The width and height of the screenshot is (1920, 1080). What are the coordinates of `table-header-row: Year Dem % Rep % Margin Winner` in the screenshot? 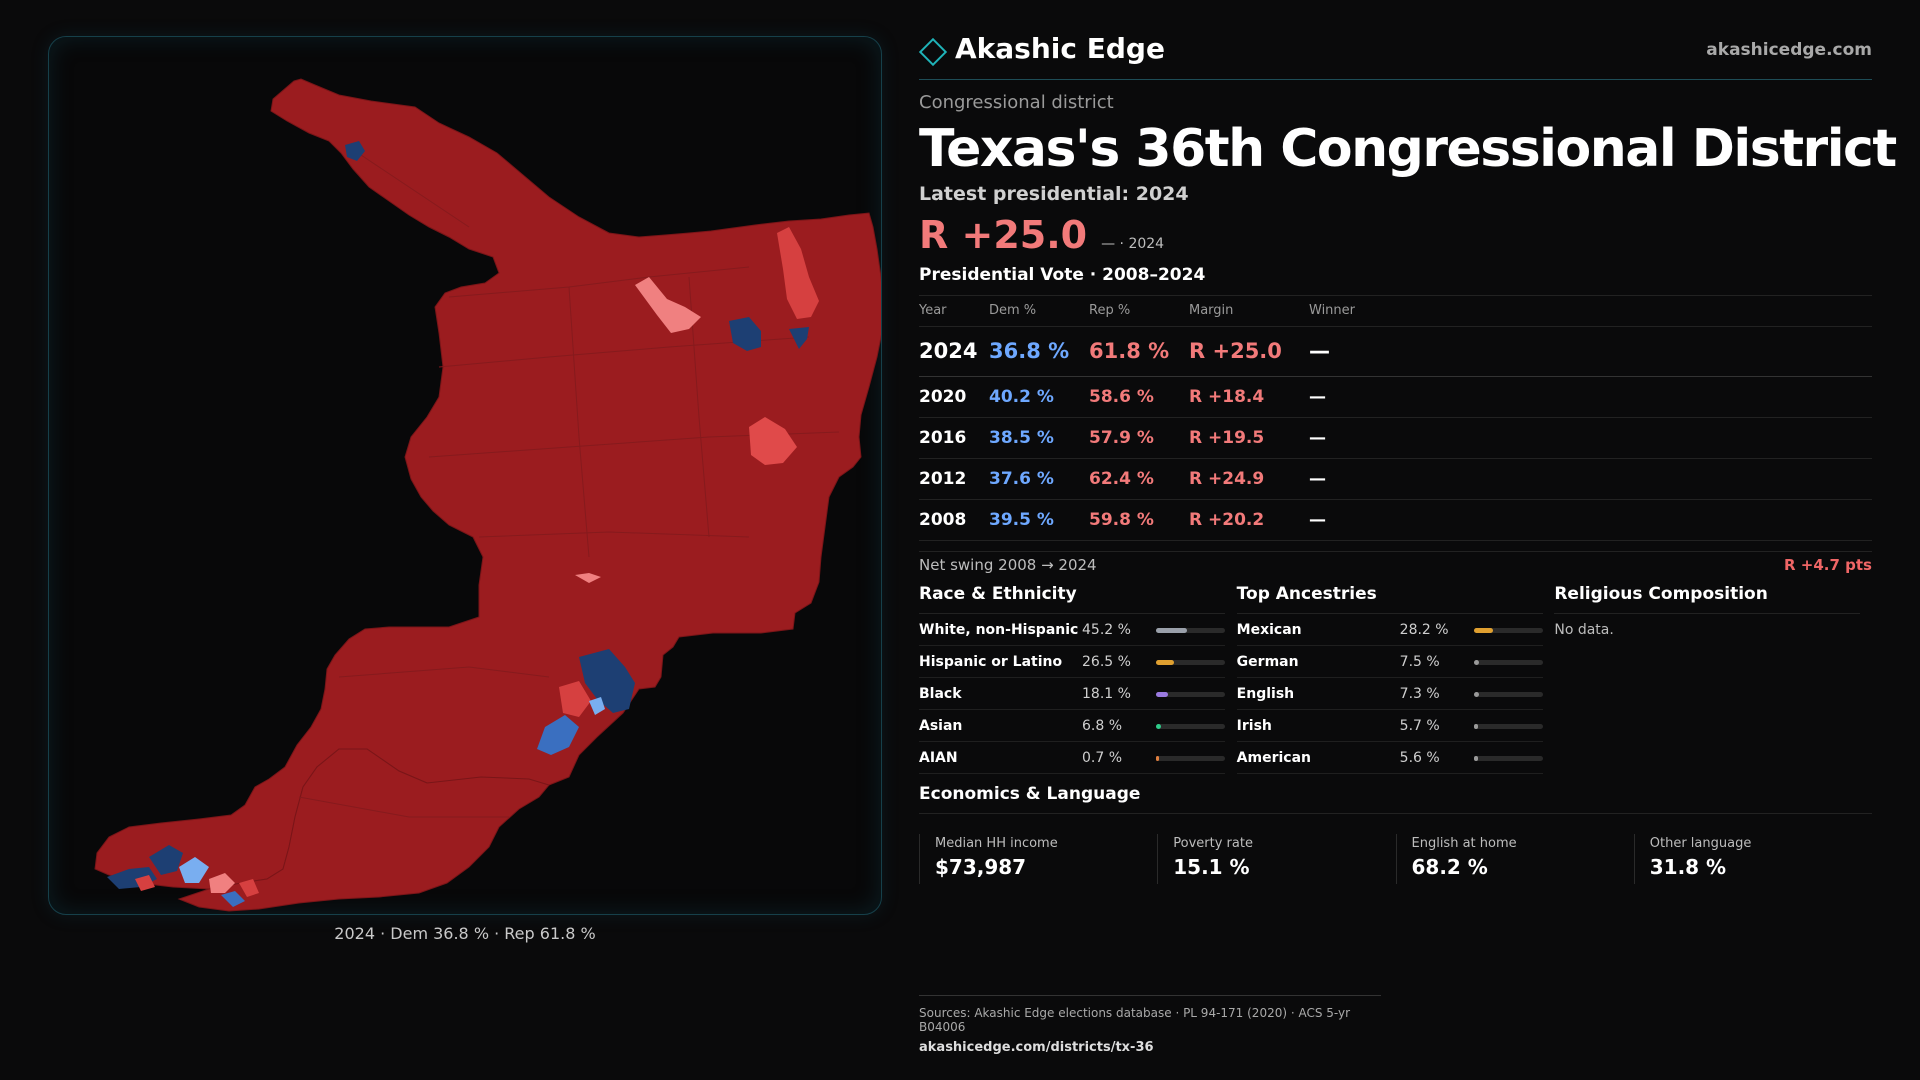 It's located at (1395, 311).